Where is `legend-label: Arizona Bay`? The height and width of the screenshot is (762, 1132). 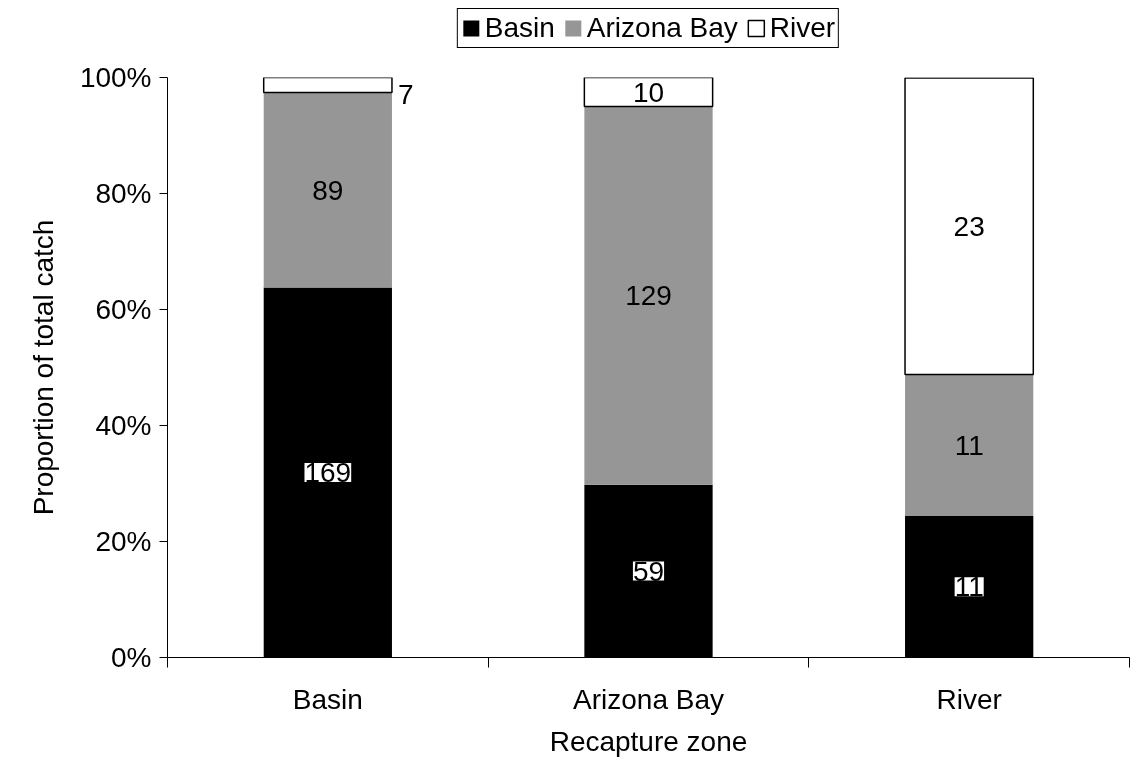
legend-label: Arizona Bay is located at coordinates (662, 28).